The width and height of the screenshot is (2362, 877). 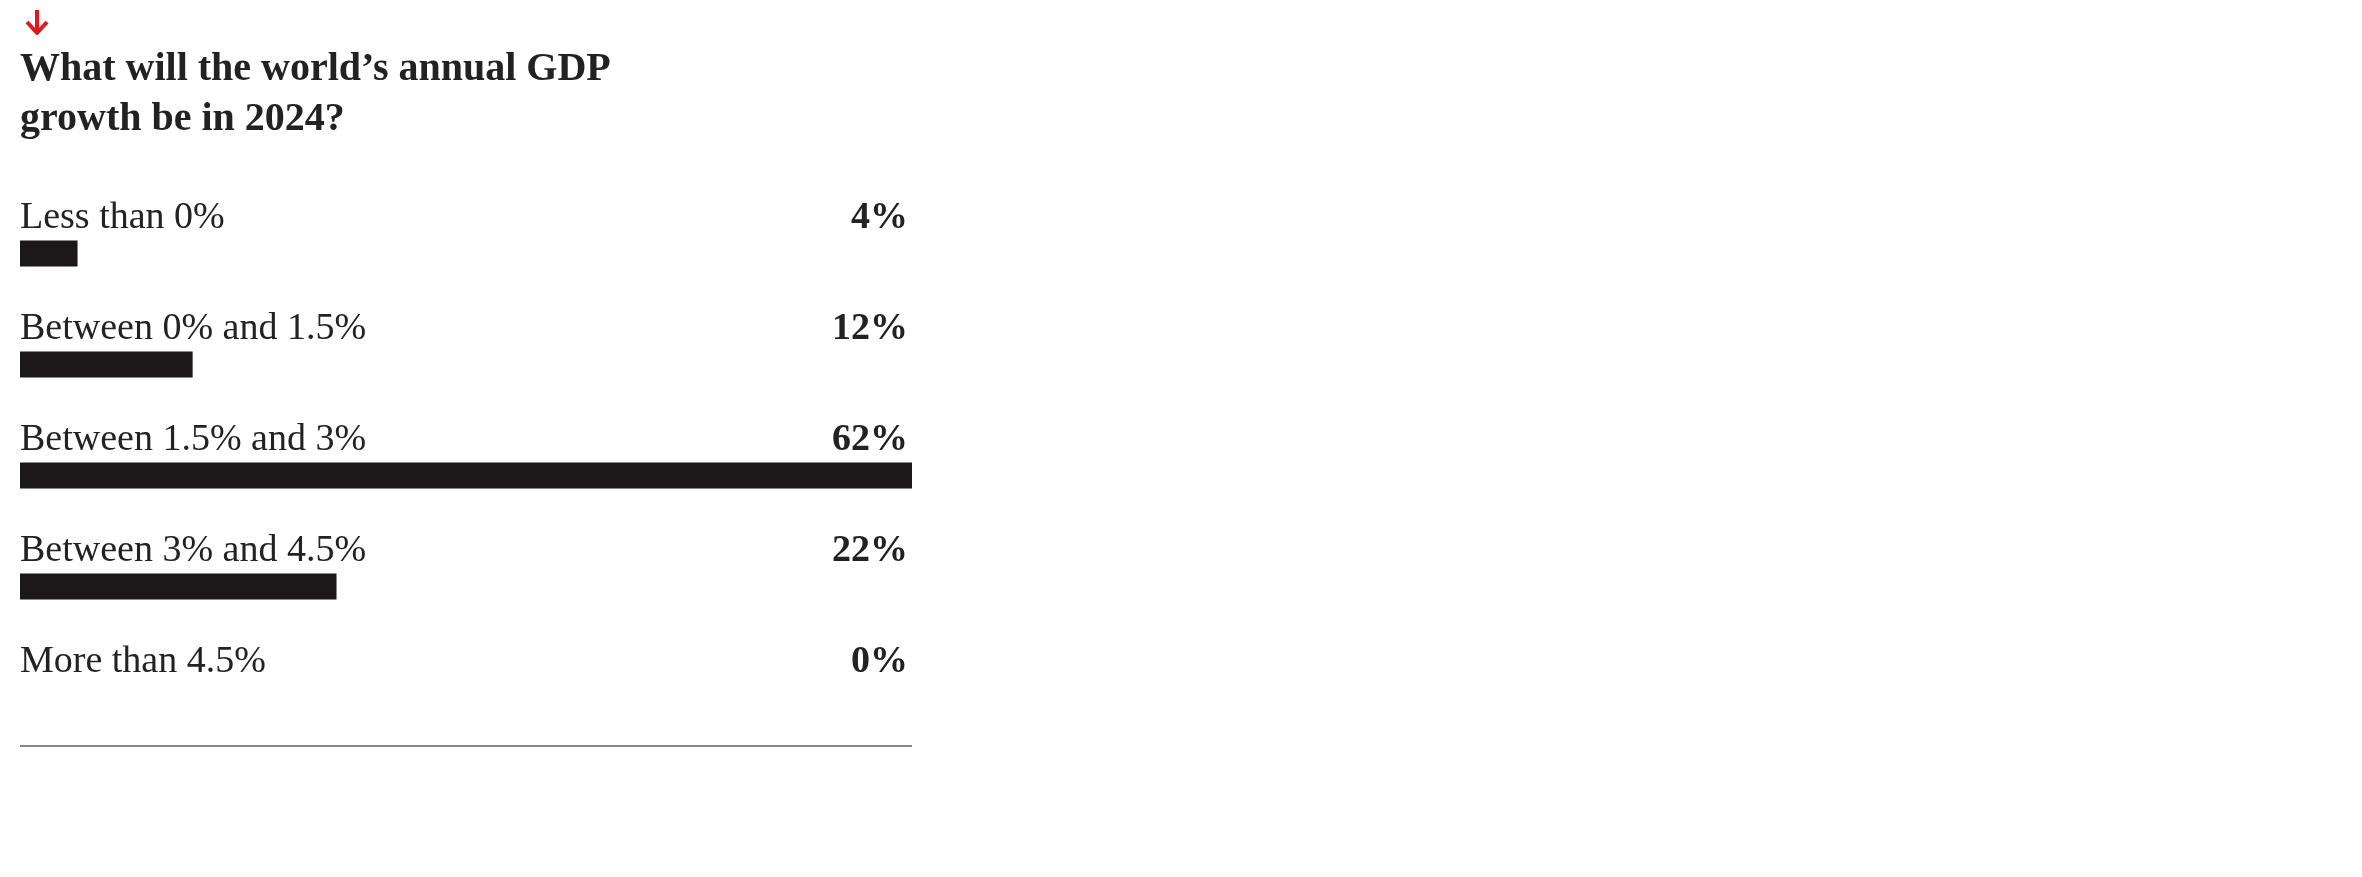 What do you see at coordinates (193, 547) in the screenshot?
I see `y-tick-label: Between 3% and 4.5%` at bounding box center [193, 547].